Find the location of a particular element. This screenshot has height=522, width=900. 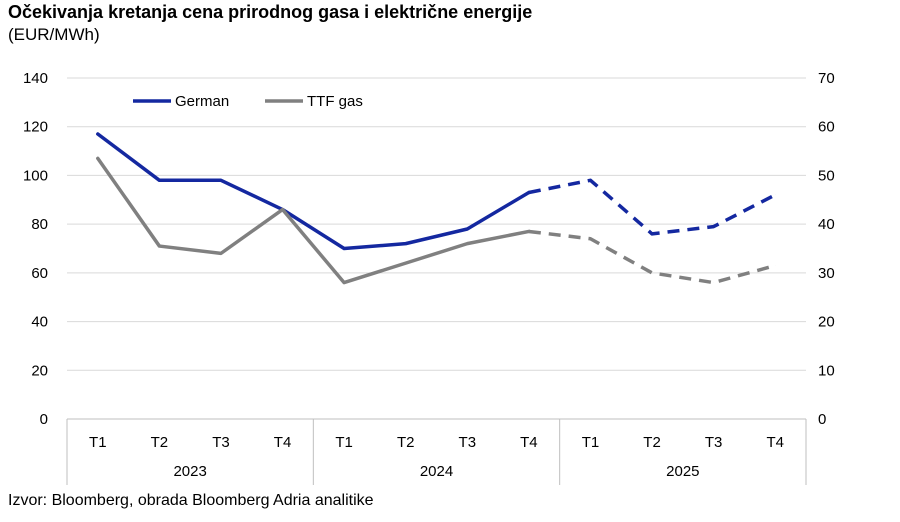

y-left-tick-label: 60 is located at coordinates (39, 273).